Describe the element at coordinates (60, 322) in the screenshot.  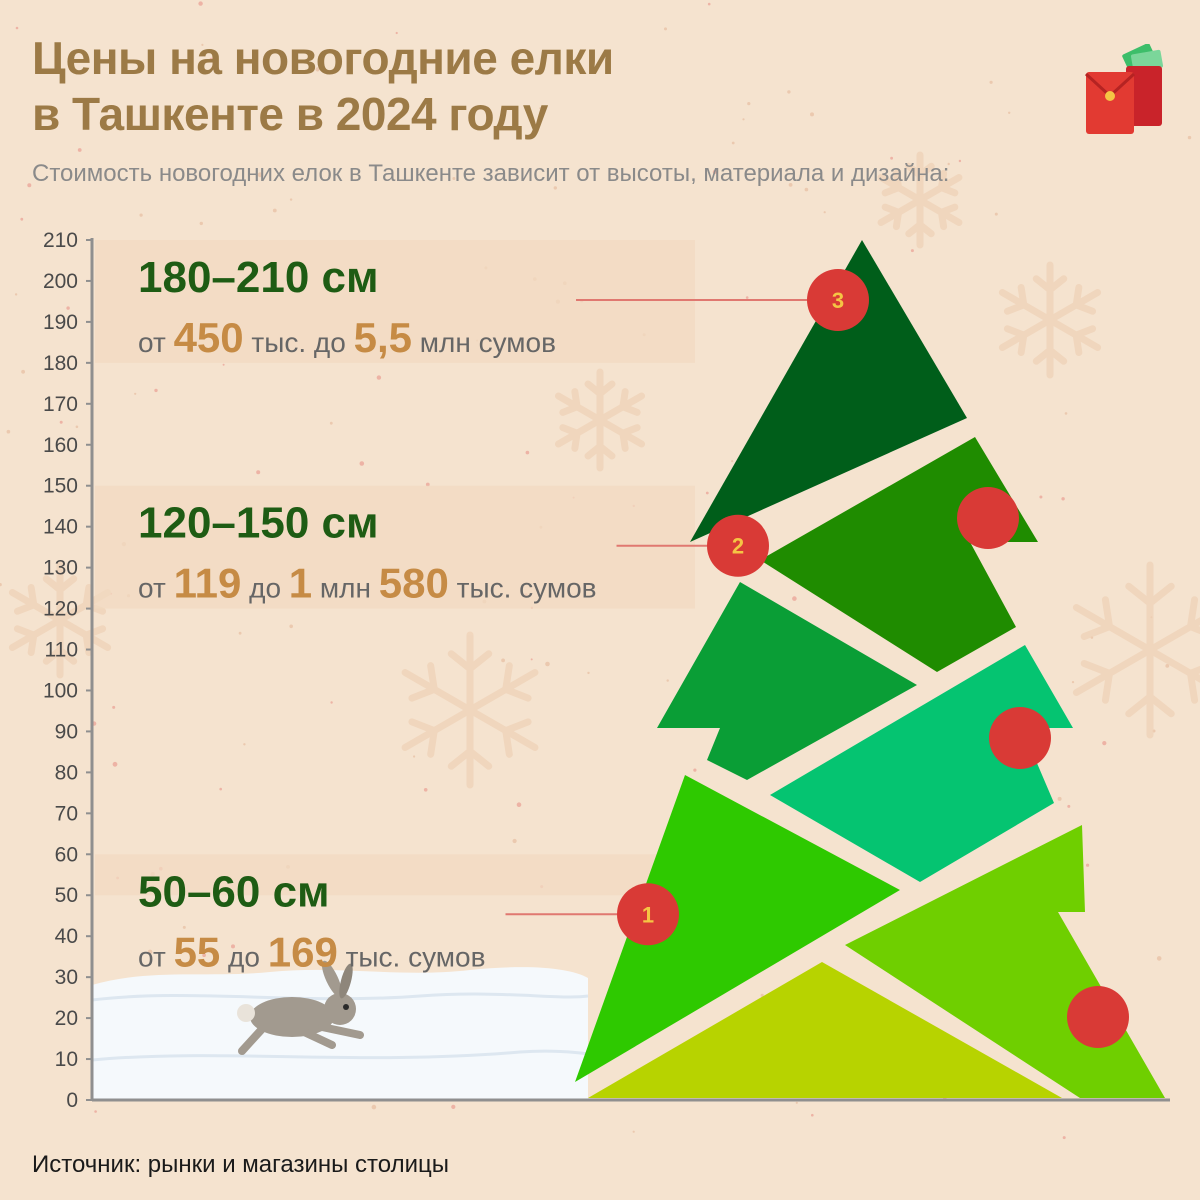
I see `y-tick-label: 190` at that location.